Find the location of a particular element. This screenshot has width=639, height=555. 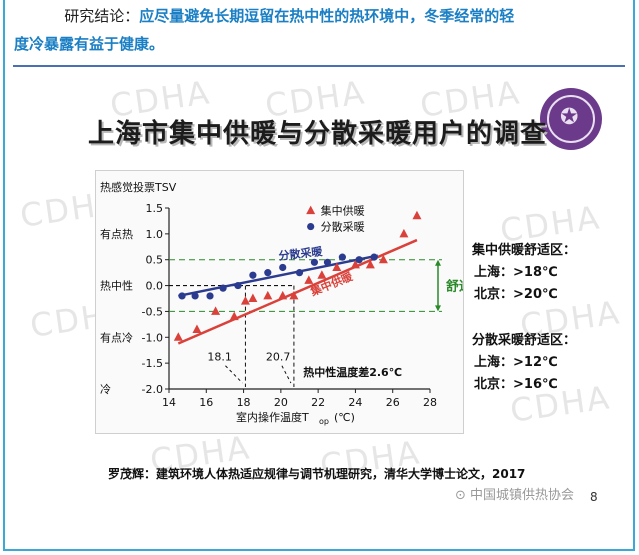

wechat-icon: ⊙ is located at coordinates (463, 495).